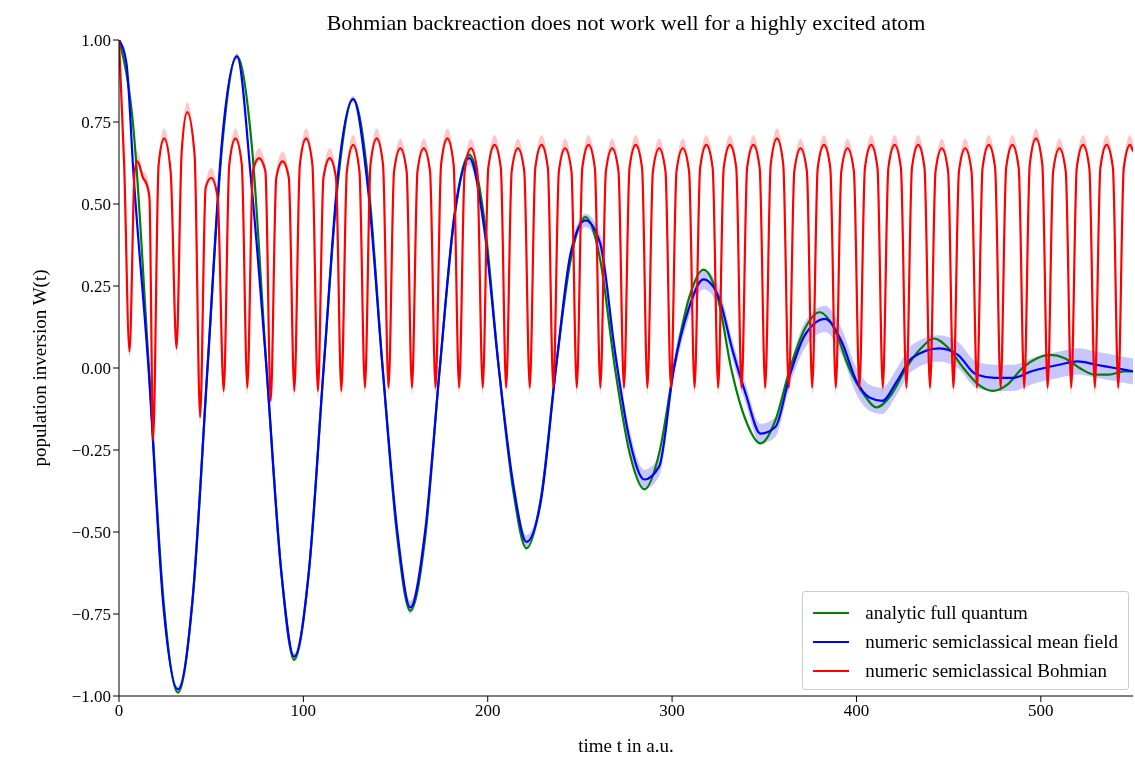 The height and width of the screenshot is (770, 1135). I want to click on x-tick-label: 400, so click(856, 711).